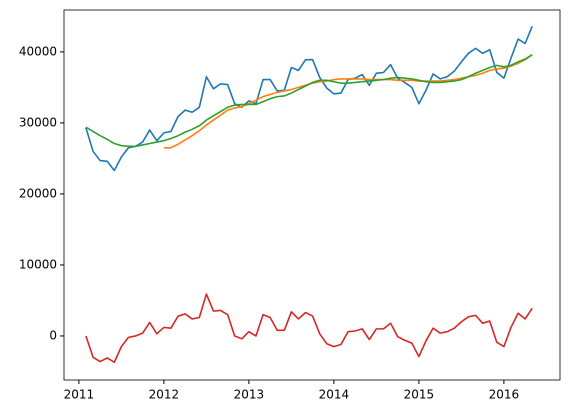 This screenshot has width=570, height=417. I want to click on y-tick-label: 0, so click(53, 335).